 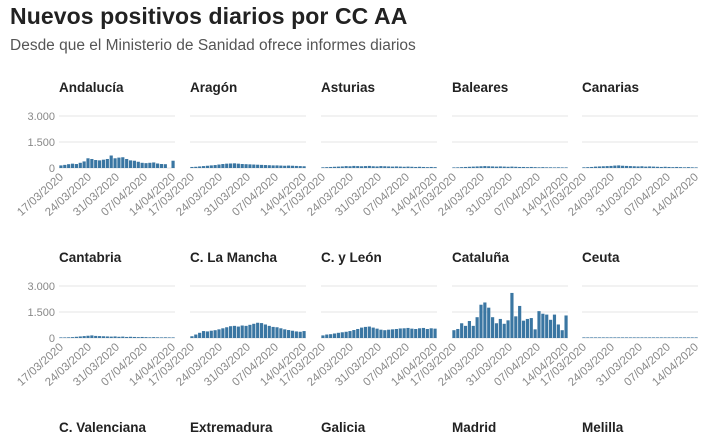 I want to click on panel-title-aragon: Aragón, so click(x=213, y=87).